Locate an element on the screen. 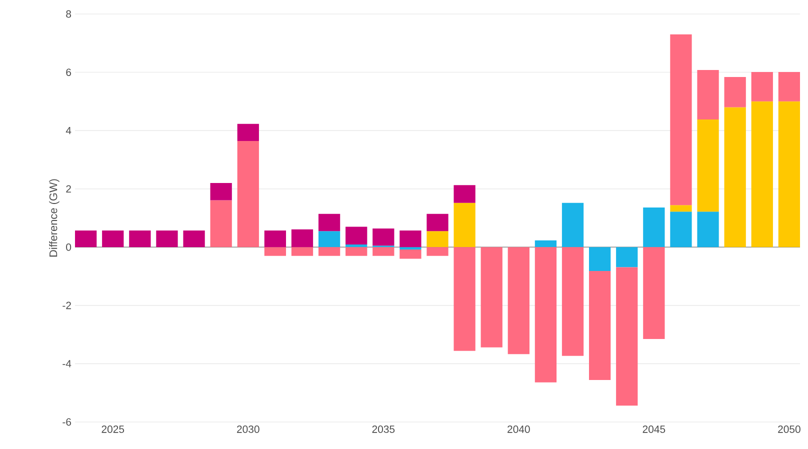 The width and height of the screenshot is (808, 449). x-tick-label: 2050 is located at coordinates (789, 429).